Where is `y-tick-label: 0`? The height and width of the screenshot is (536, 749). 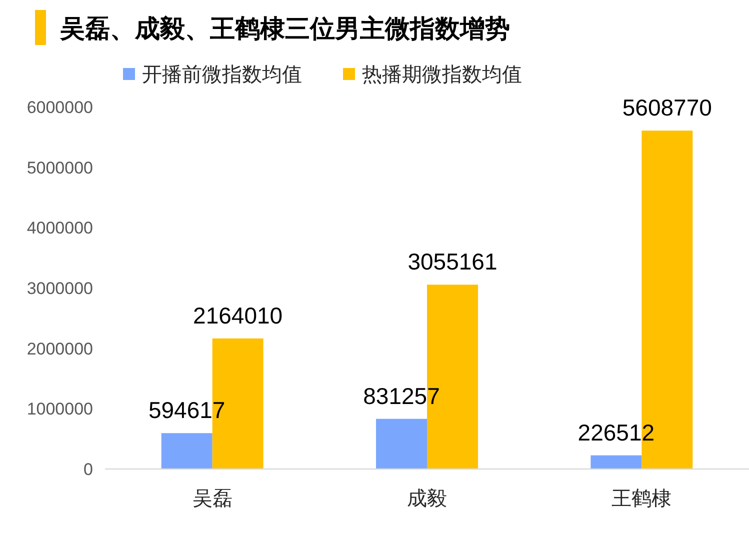
y-tick-label: 0 is located at coordinates (88, 469).